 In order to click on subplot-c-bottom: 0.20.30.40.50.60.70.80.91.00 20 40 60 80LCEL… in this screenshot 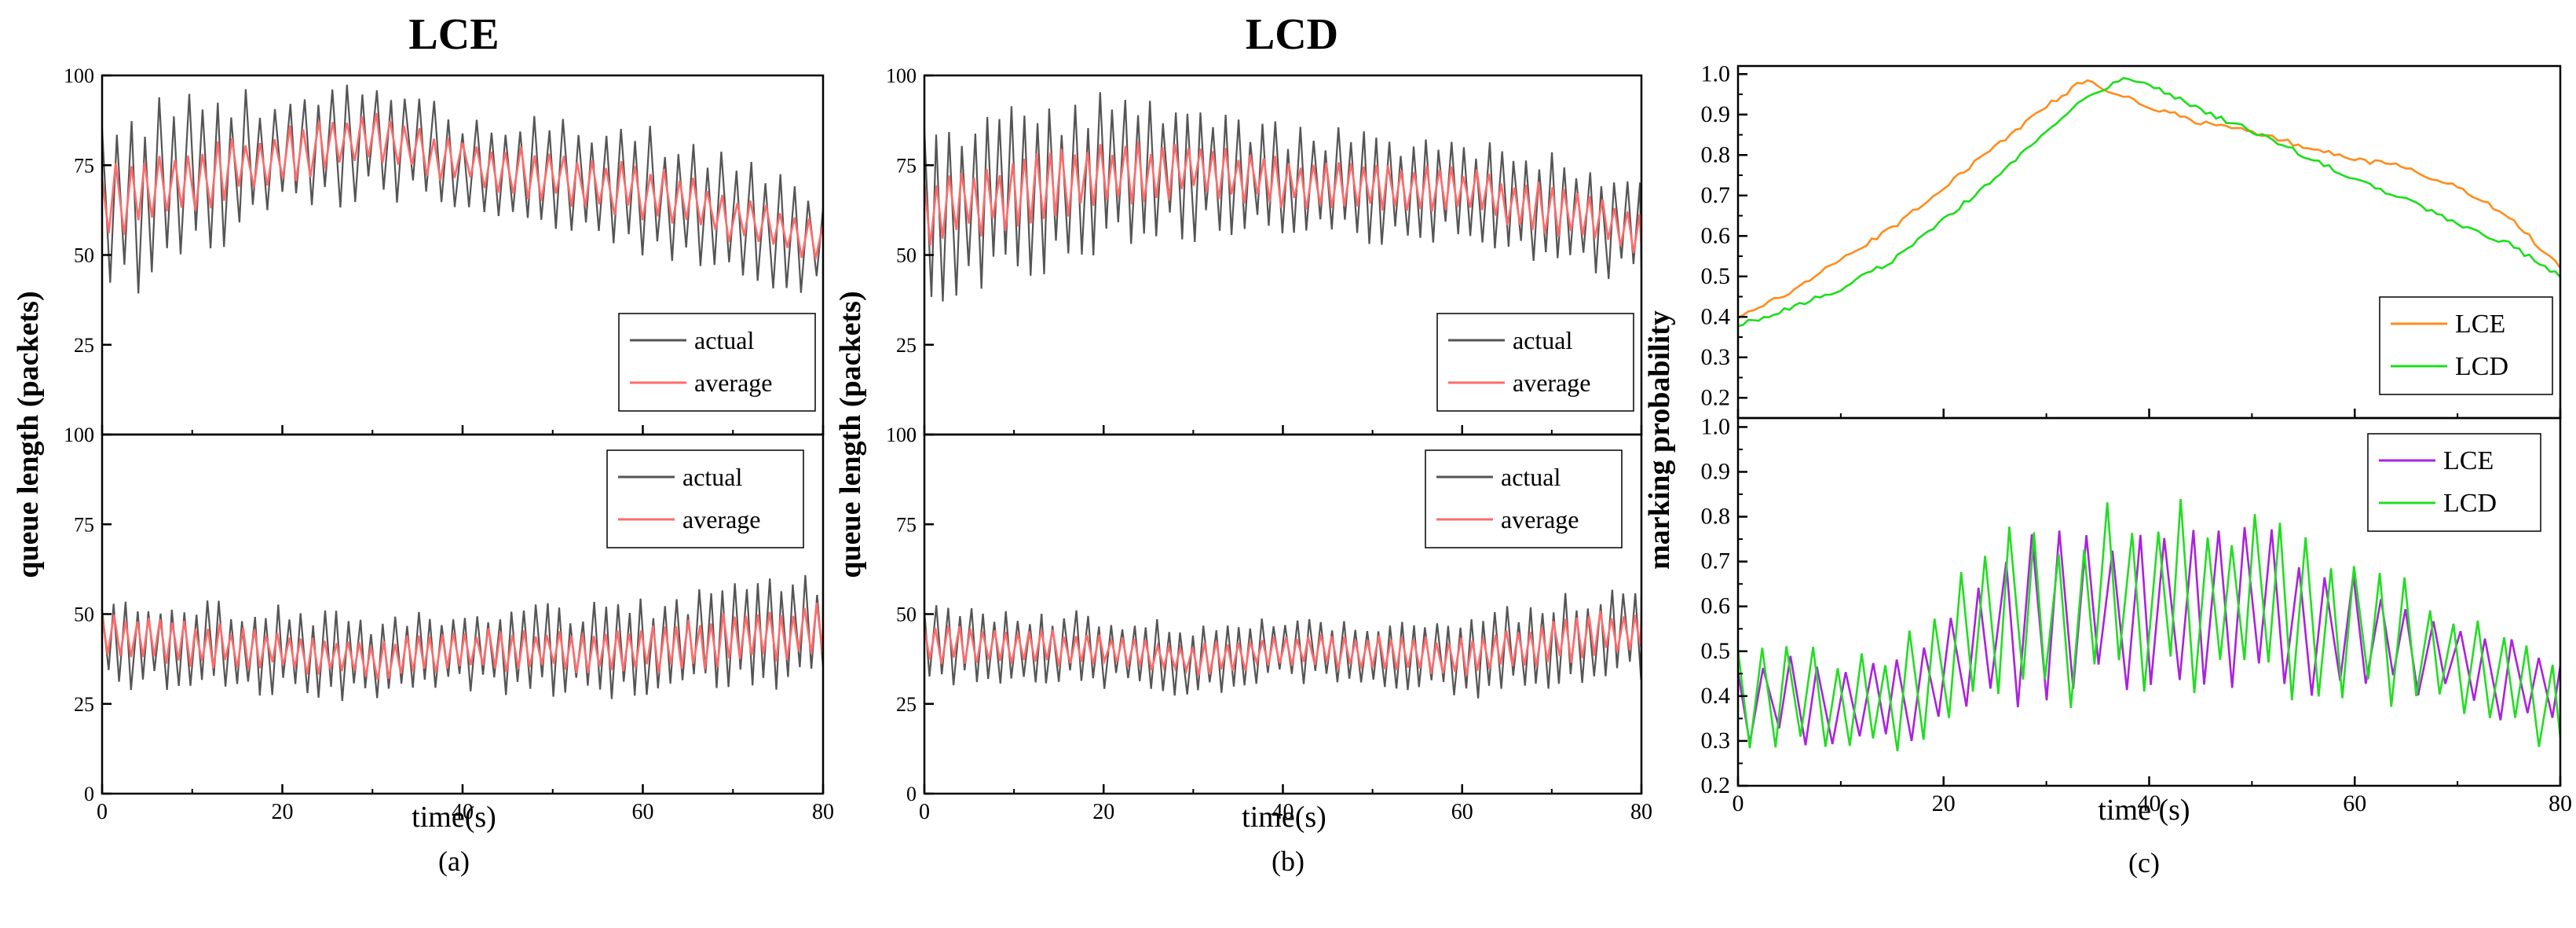, I will do `click(2137, 614)`.